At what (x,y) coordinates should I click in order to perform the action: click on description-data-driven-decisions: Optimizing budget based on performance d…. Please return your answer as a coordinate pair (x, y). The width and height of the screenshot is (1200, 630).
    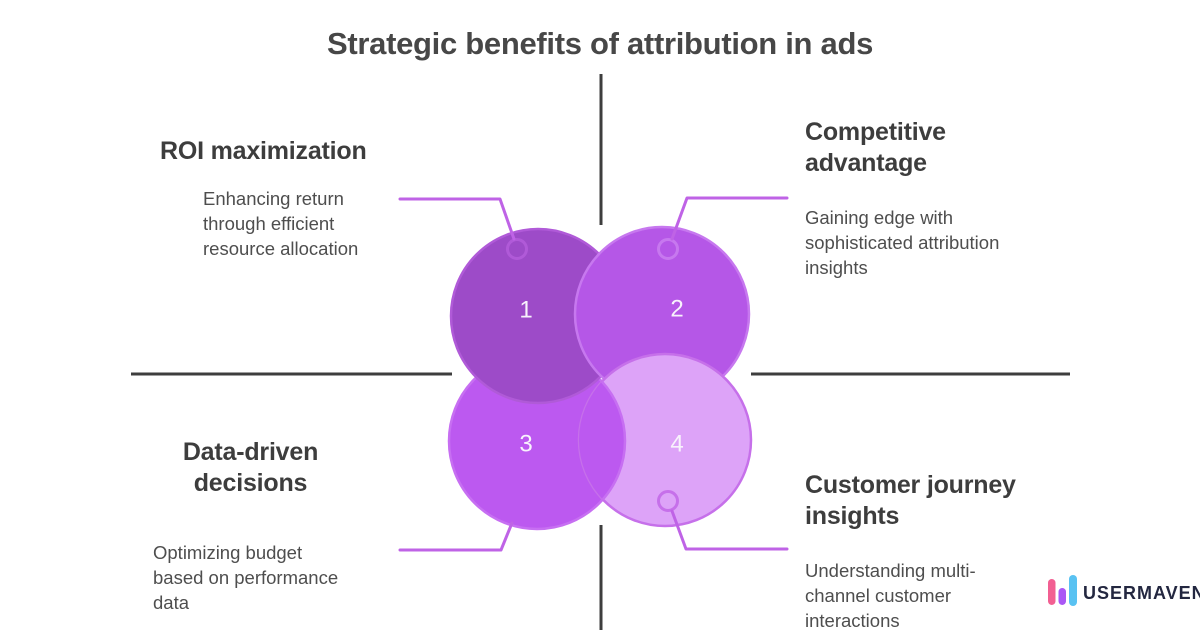
    Looking at the image, I should click on (246, 577).